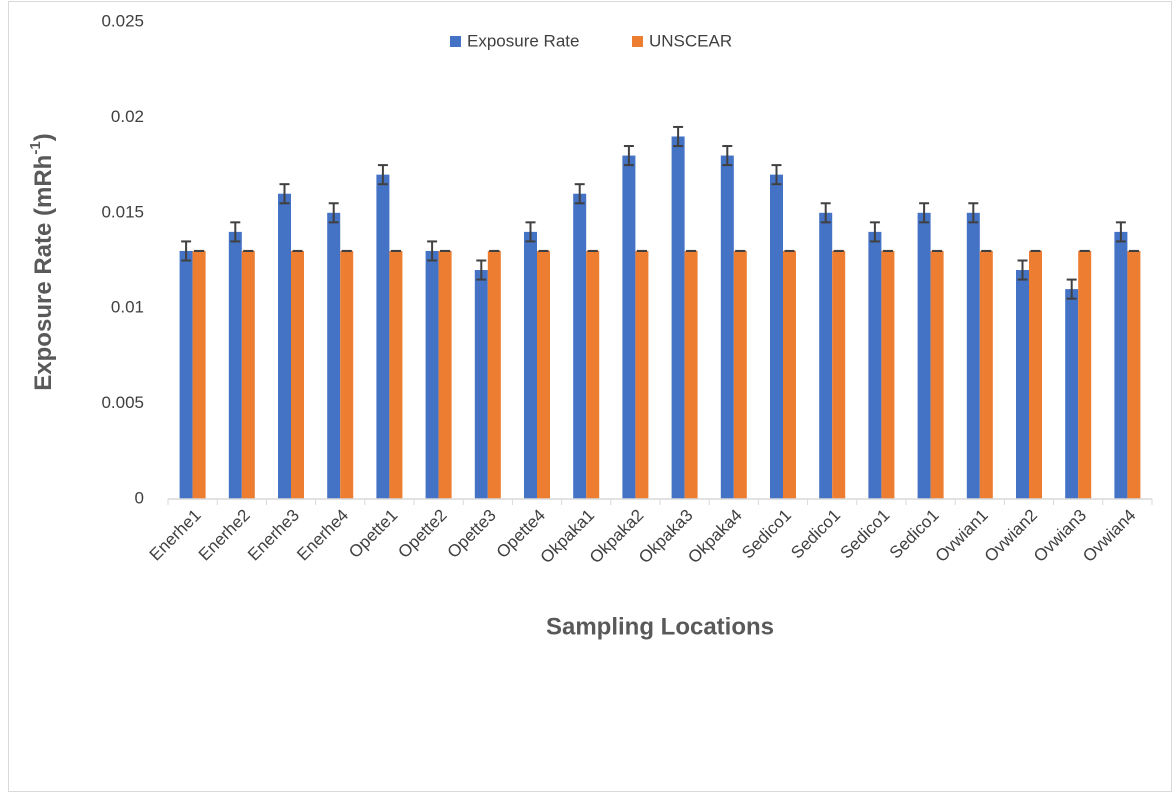  What do you see at coordinates (43, 137) in the screenshot?
I see `y-axis-title-suffix: )` at bounding box center [43, 137].